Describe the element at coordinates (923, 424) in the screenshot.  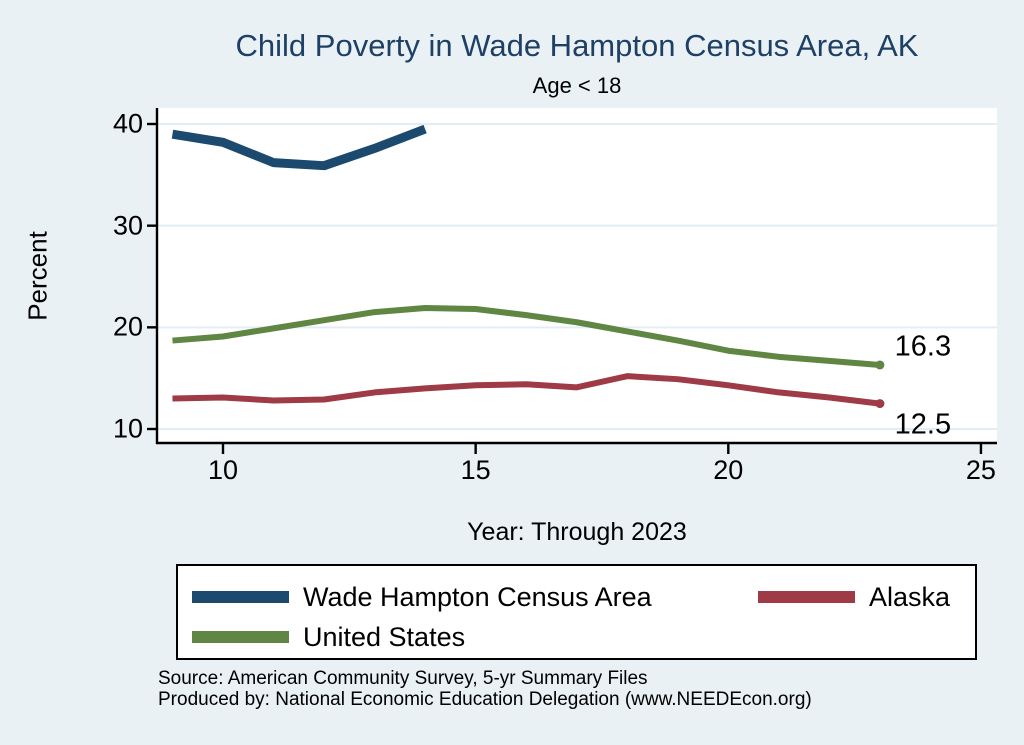
I see `end-value-label: 12.5` at that location.